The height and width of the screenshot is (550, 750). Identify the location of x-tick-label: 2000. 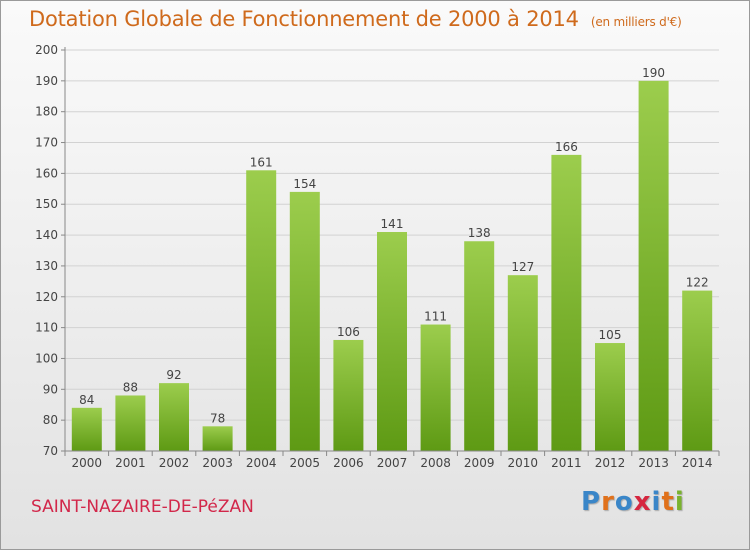
(87, 463).